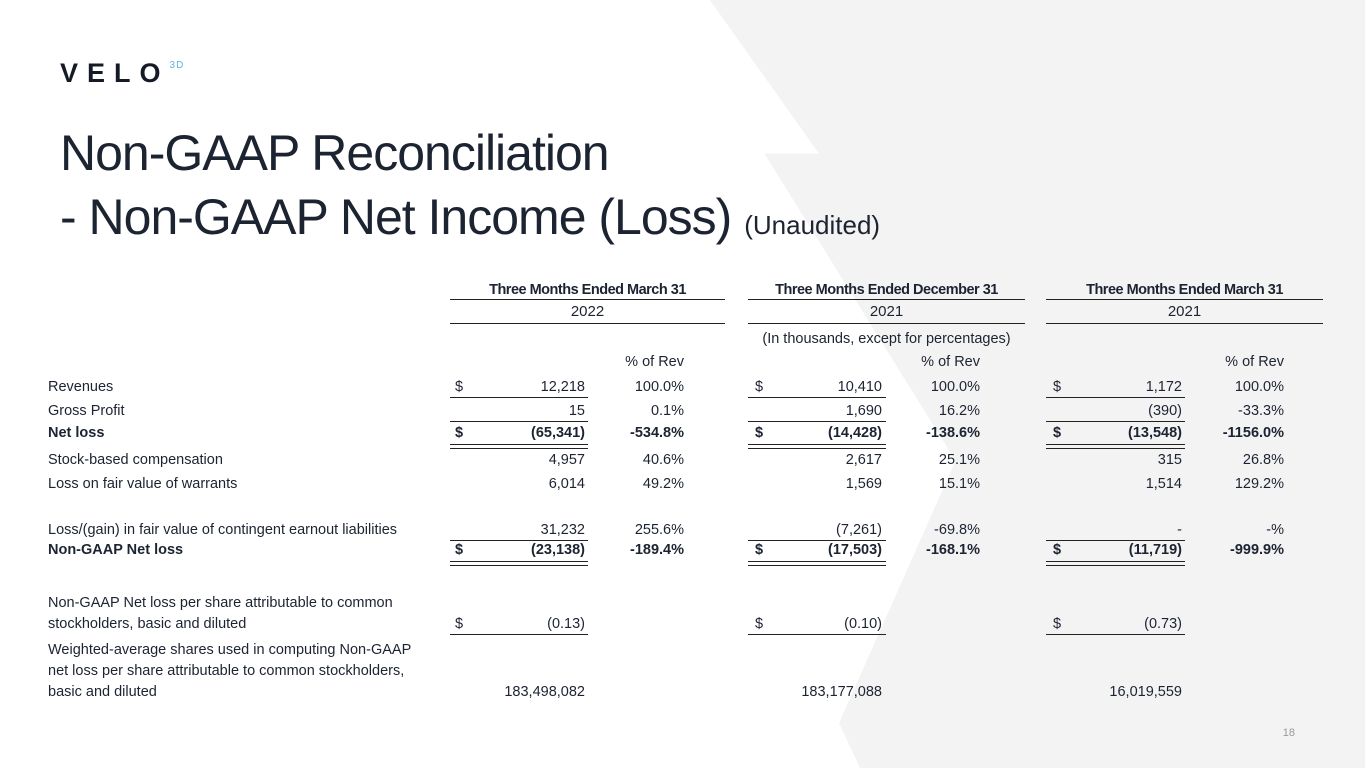 Image resolution: width=1365 pixels, height=768 pixels. I want to click on cell-pct: -%, so click(1275, 530).